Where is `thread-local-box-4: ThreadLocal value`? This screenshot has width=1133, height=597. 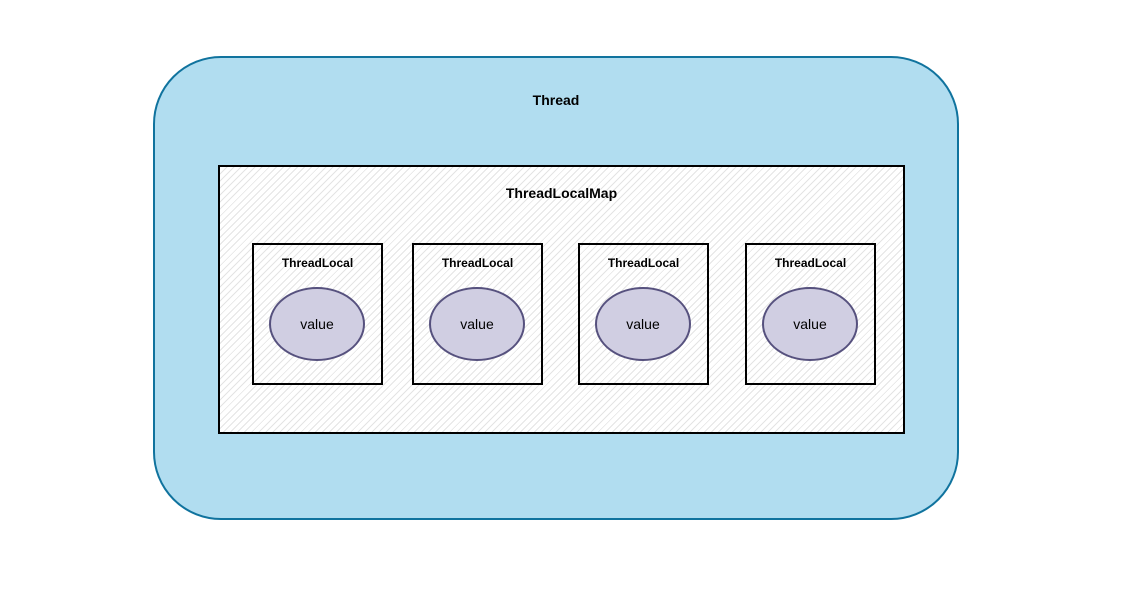
thread-local-box-4: ThreadLocal value is located at coordinates (810, 314).